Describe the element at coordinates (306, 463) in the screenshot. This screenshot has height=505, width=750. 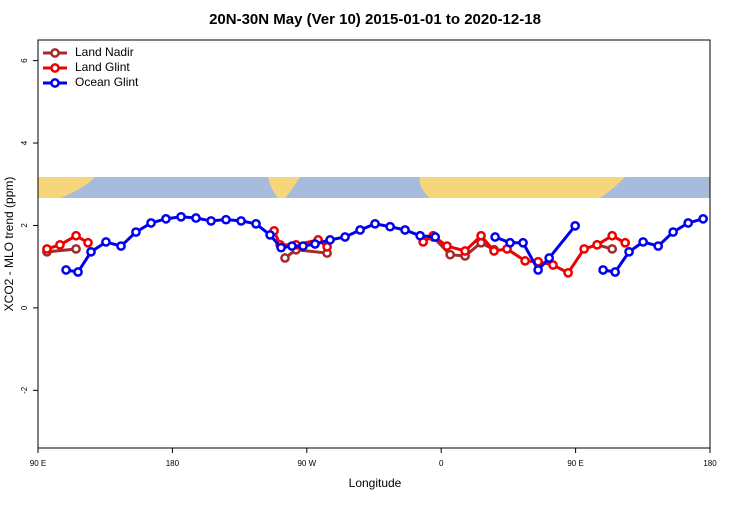
I see `x-tick-label: 90 W` at that location.